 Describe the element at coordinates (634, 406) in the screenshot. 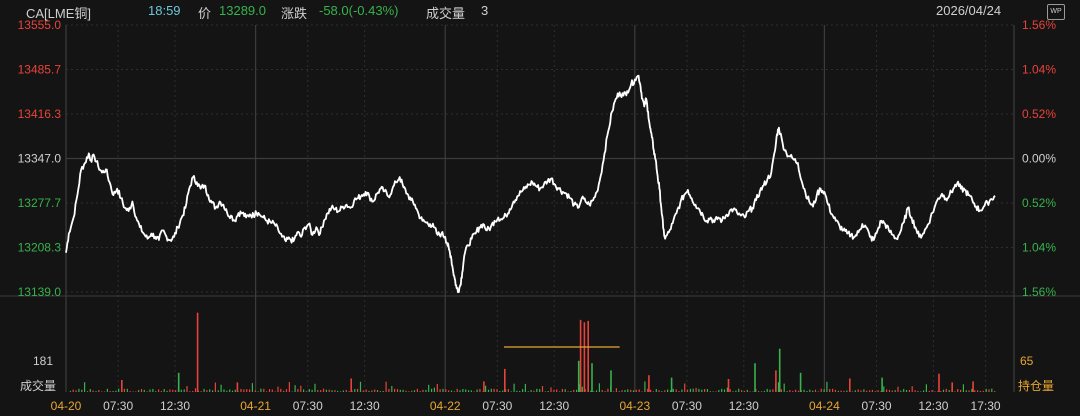

I see `date-tick-label: 04-23` at that location.